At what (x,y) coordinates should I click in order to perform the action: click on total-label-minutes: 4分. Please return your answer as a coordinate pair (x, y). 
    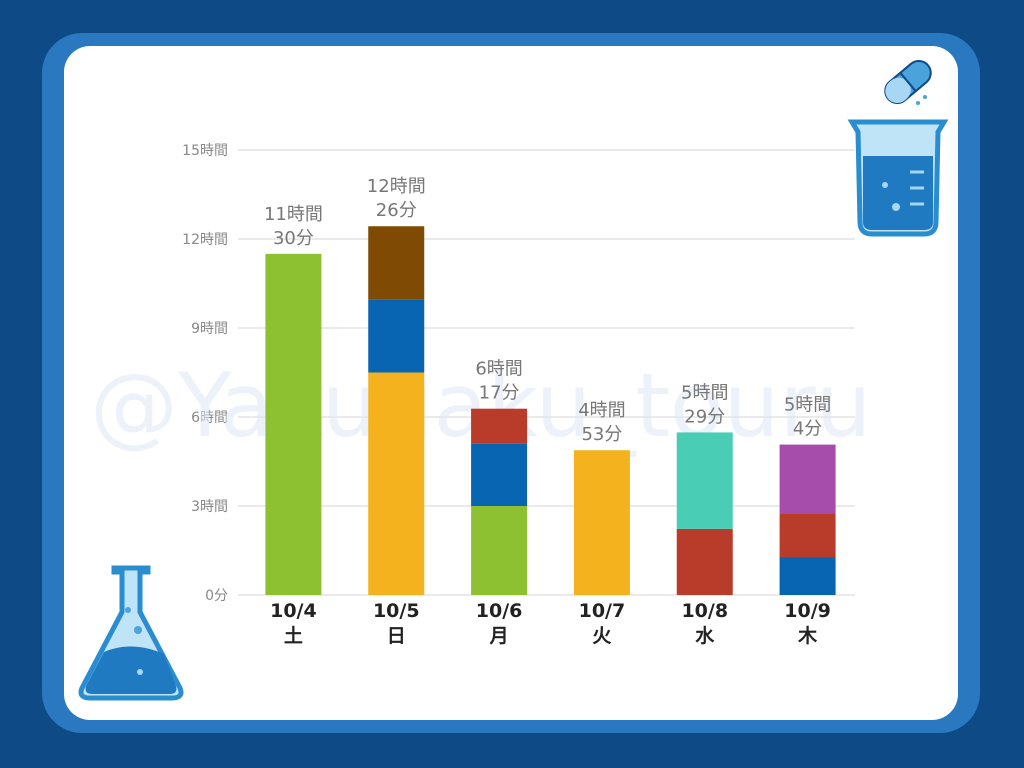
    Looking at the image, I should click on (807, 429).